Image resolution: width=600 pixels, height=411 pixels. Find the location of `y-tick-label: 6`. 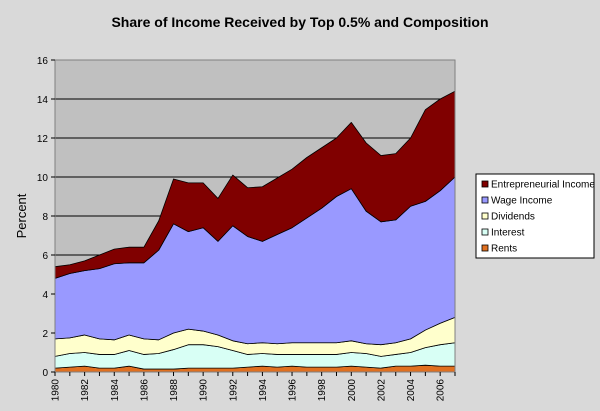

y-tick-label: 6 is located at coordinates (45, 256).